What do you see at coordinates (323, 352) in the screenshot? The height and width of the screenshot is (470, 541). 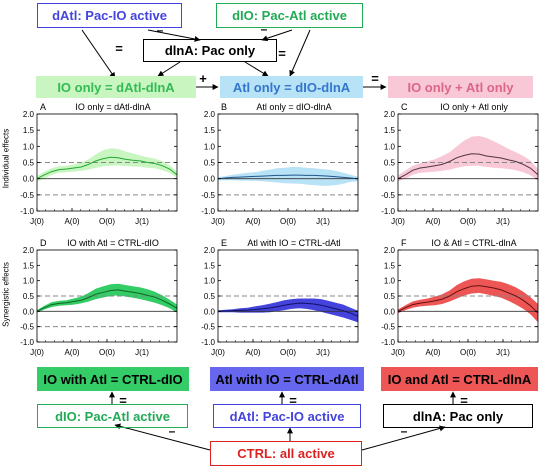 I see `panel-e-x-tick-label-3: J(1)` at bounding box center [323, 352].